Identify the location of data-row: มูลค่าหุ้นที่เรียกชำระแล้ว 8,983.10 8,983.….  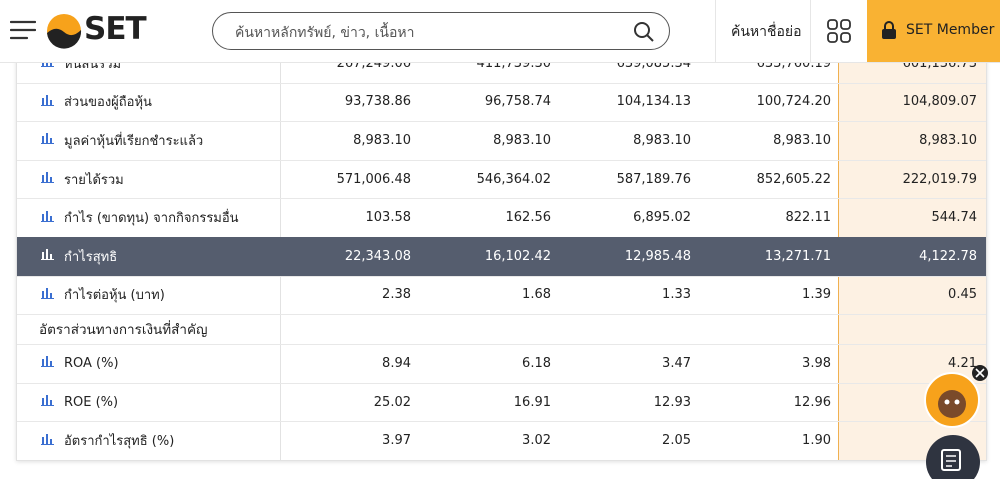
(501, 141).